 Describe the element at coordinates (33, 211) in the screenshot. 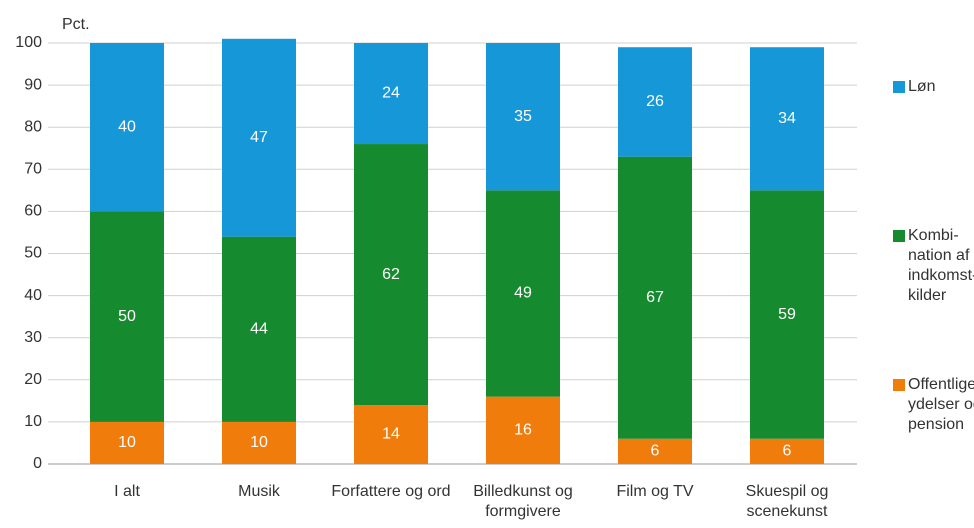

I see `y-tick-label: 60` at that location.